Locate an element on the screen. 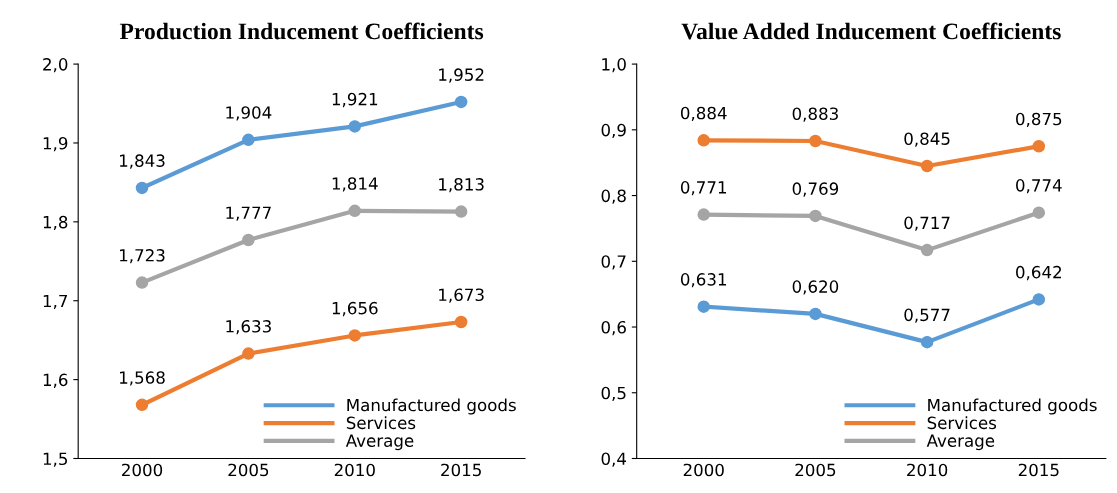 The height and width of the screenshot is (493, 1117). data-label: 0,884 is located at coordinates (703, 114).